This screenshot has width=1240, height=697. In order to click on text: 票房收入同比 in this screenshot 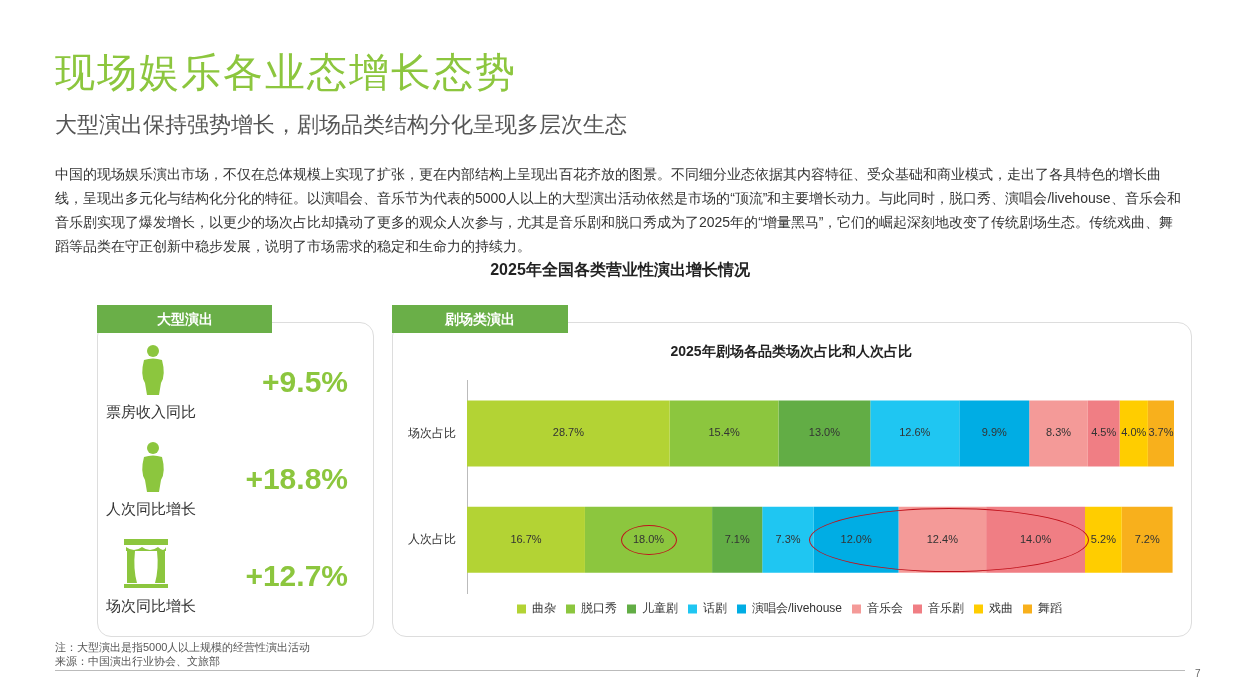, I will do `click(151, 412)`.